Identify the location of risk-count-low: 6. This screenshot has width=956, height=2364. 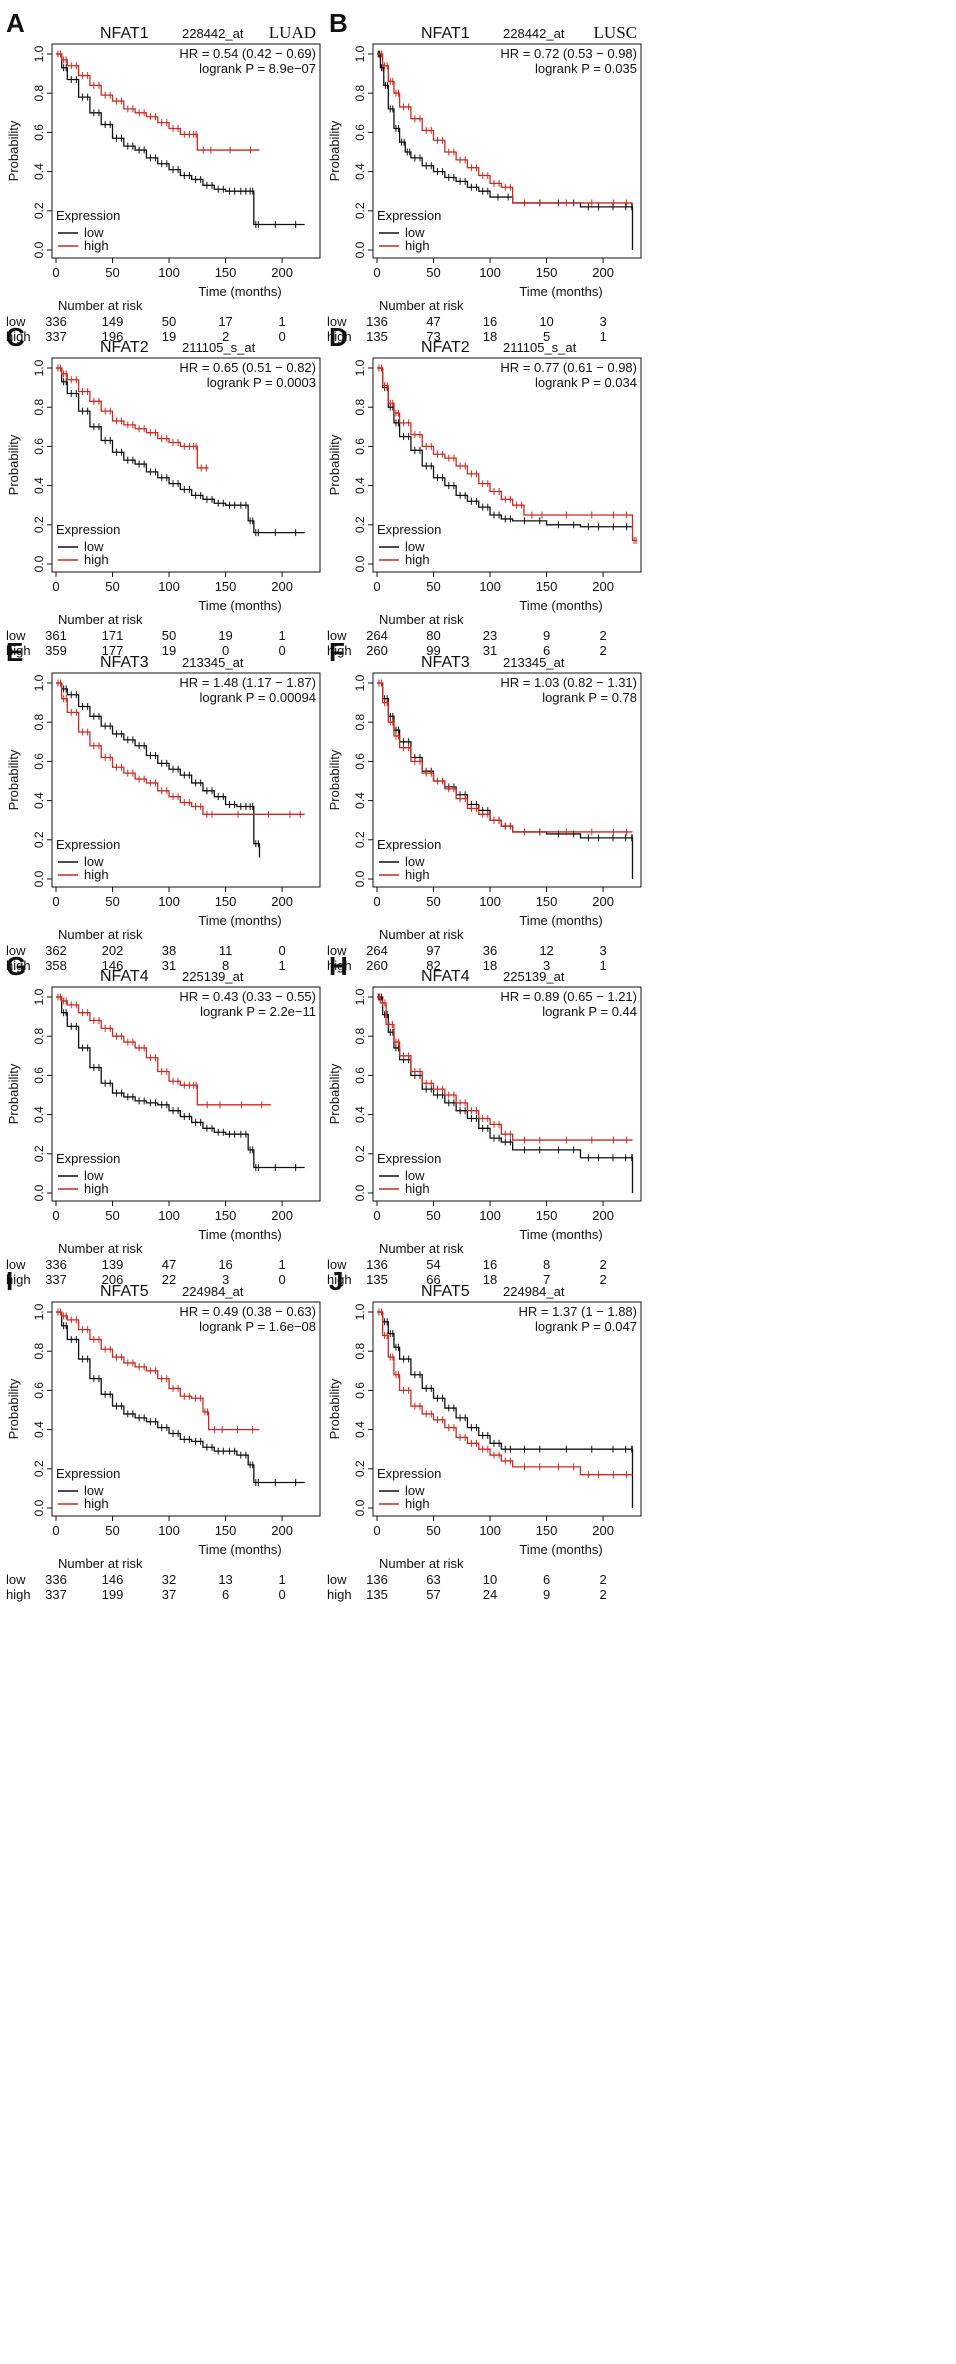
(546, 1579).